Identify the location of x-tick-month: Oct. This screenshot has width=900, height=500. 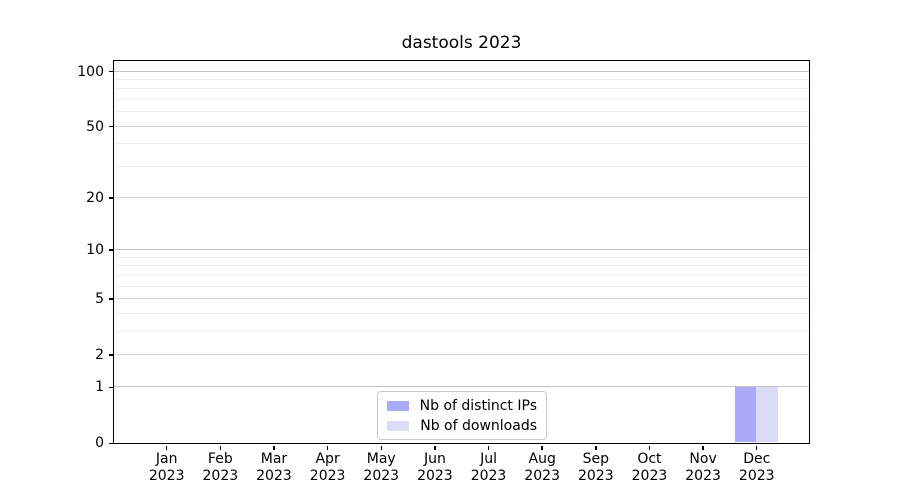
(649, 459).